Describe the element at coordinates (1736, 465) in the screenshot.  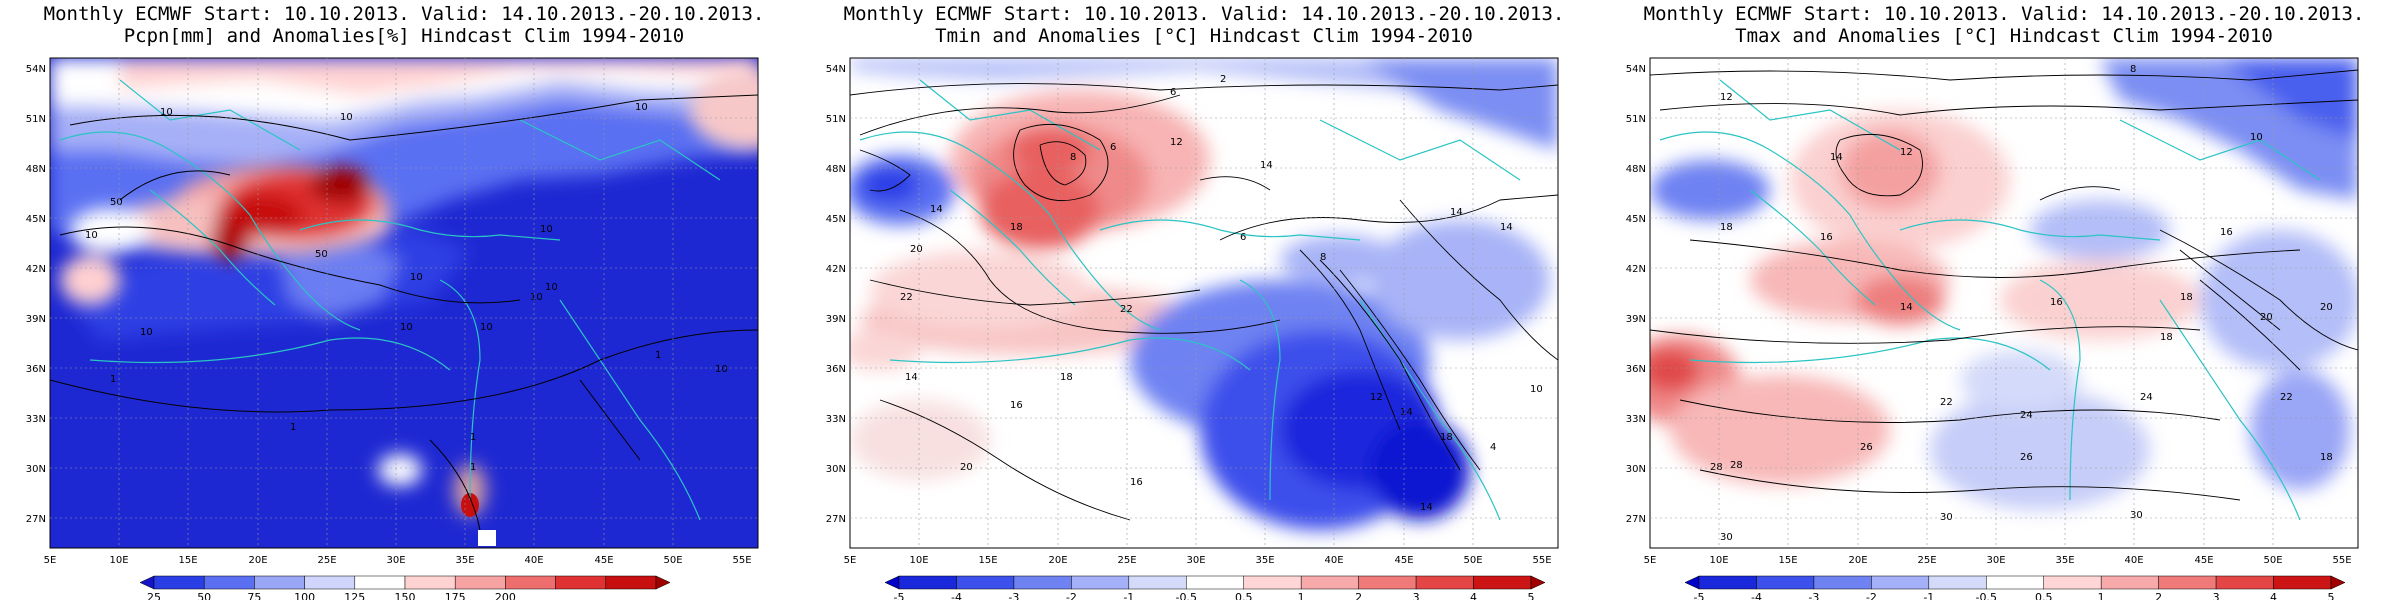
I see `svg-text: 28` at that location.